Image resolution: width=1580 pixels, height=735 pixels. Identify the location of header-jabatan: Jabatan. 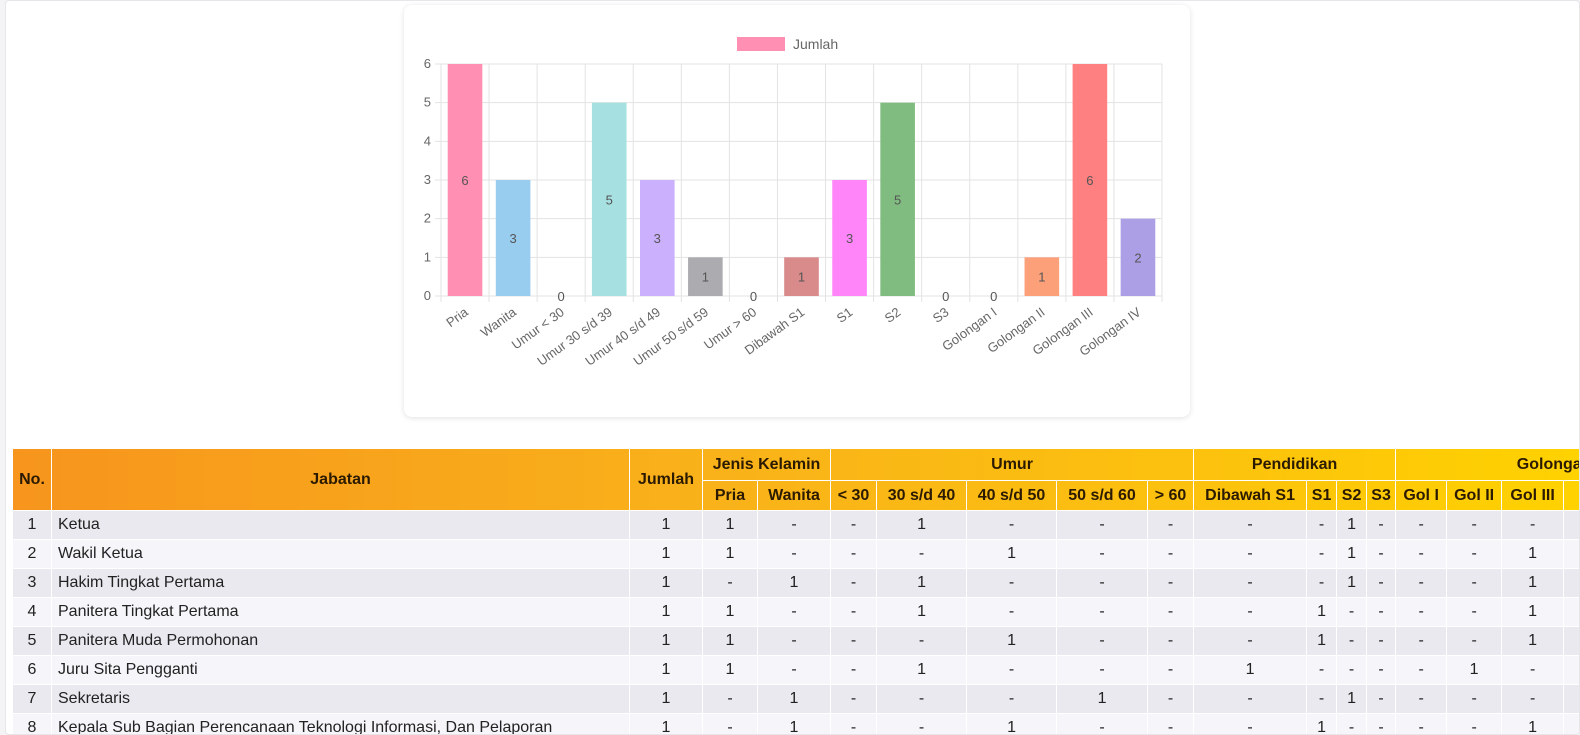
(340, 479).